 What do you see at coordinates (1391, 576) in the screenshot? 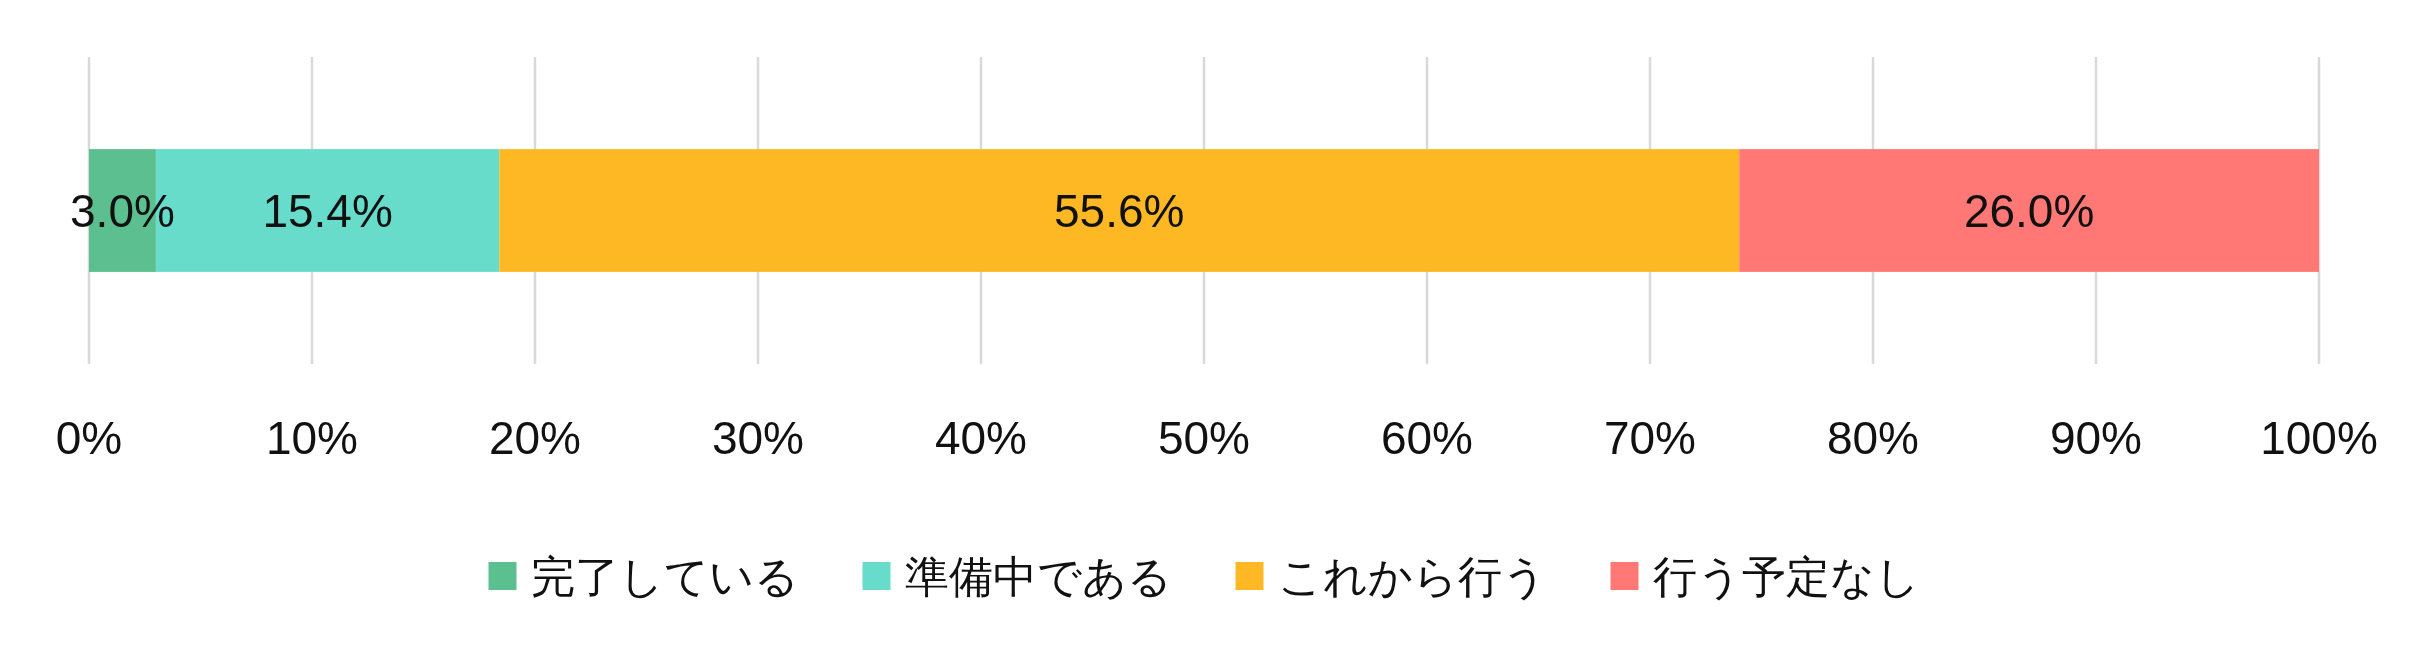
I see `legend-item: これから行う` at bounding box center [1391, 576].